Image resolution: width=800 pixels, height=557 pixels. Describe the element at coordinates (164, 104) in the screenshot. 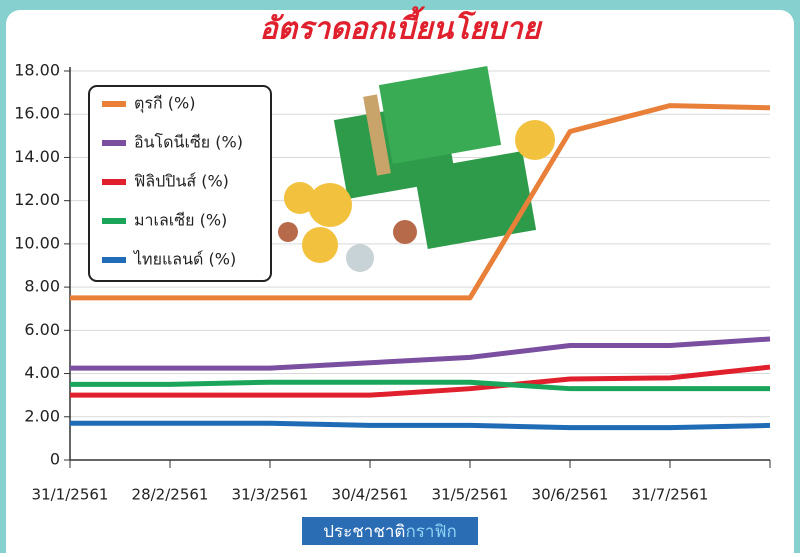

I see `legend-label: ตุรกี (%)` at that location.